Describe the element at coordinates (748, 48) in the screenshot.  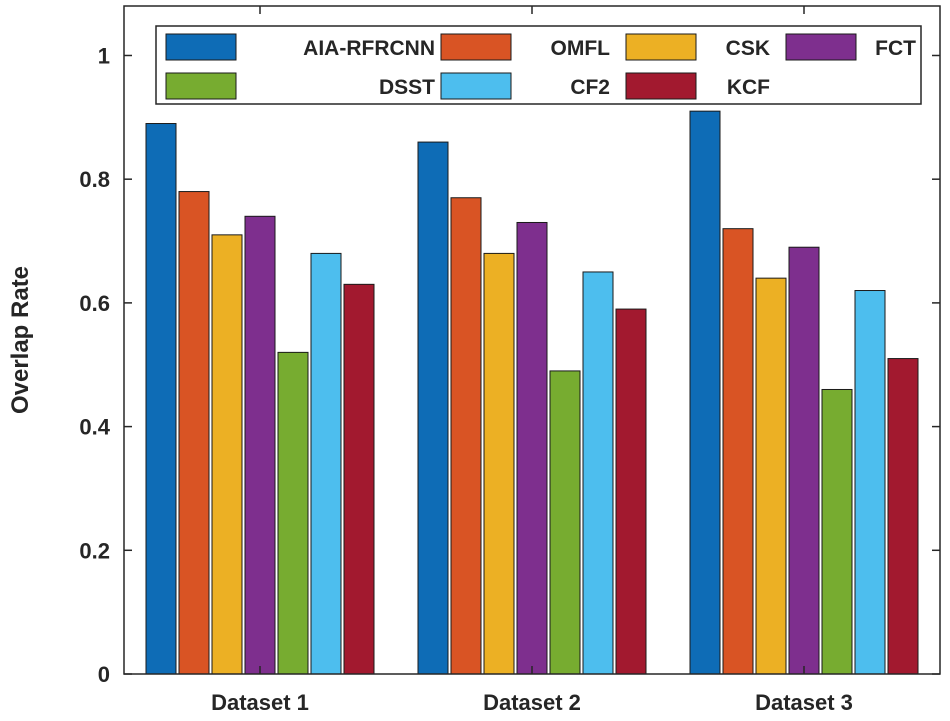
I see `legend-label: CSK` at that location.